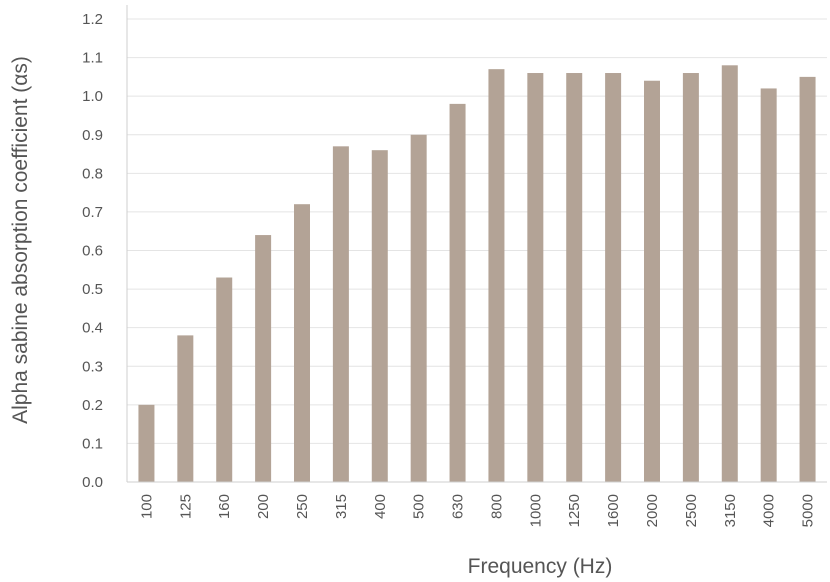 This screenshot has height=582, width=830. Describe the element at coordinates (769, 510) in the screenshot. I see `x-tick-label: 4000` at that location.